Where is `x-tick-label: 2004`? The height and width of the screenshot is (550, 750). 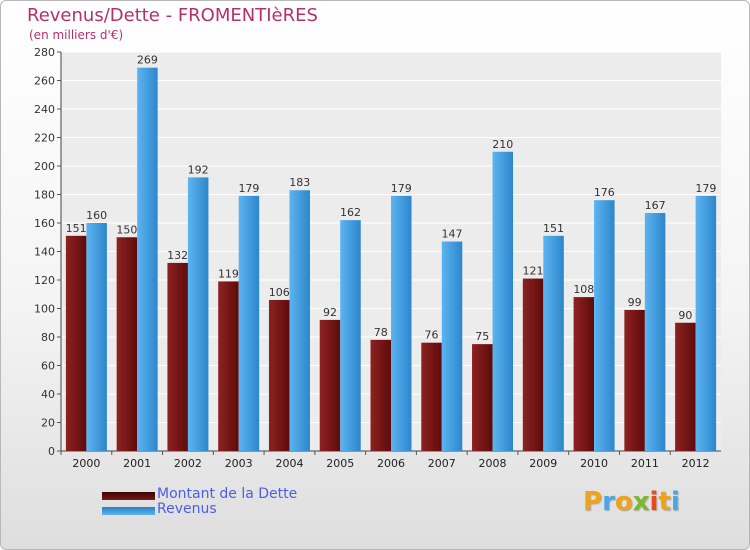
x-tick-label: 2004 is located at coordinates (289, 463).